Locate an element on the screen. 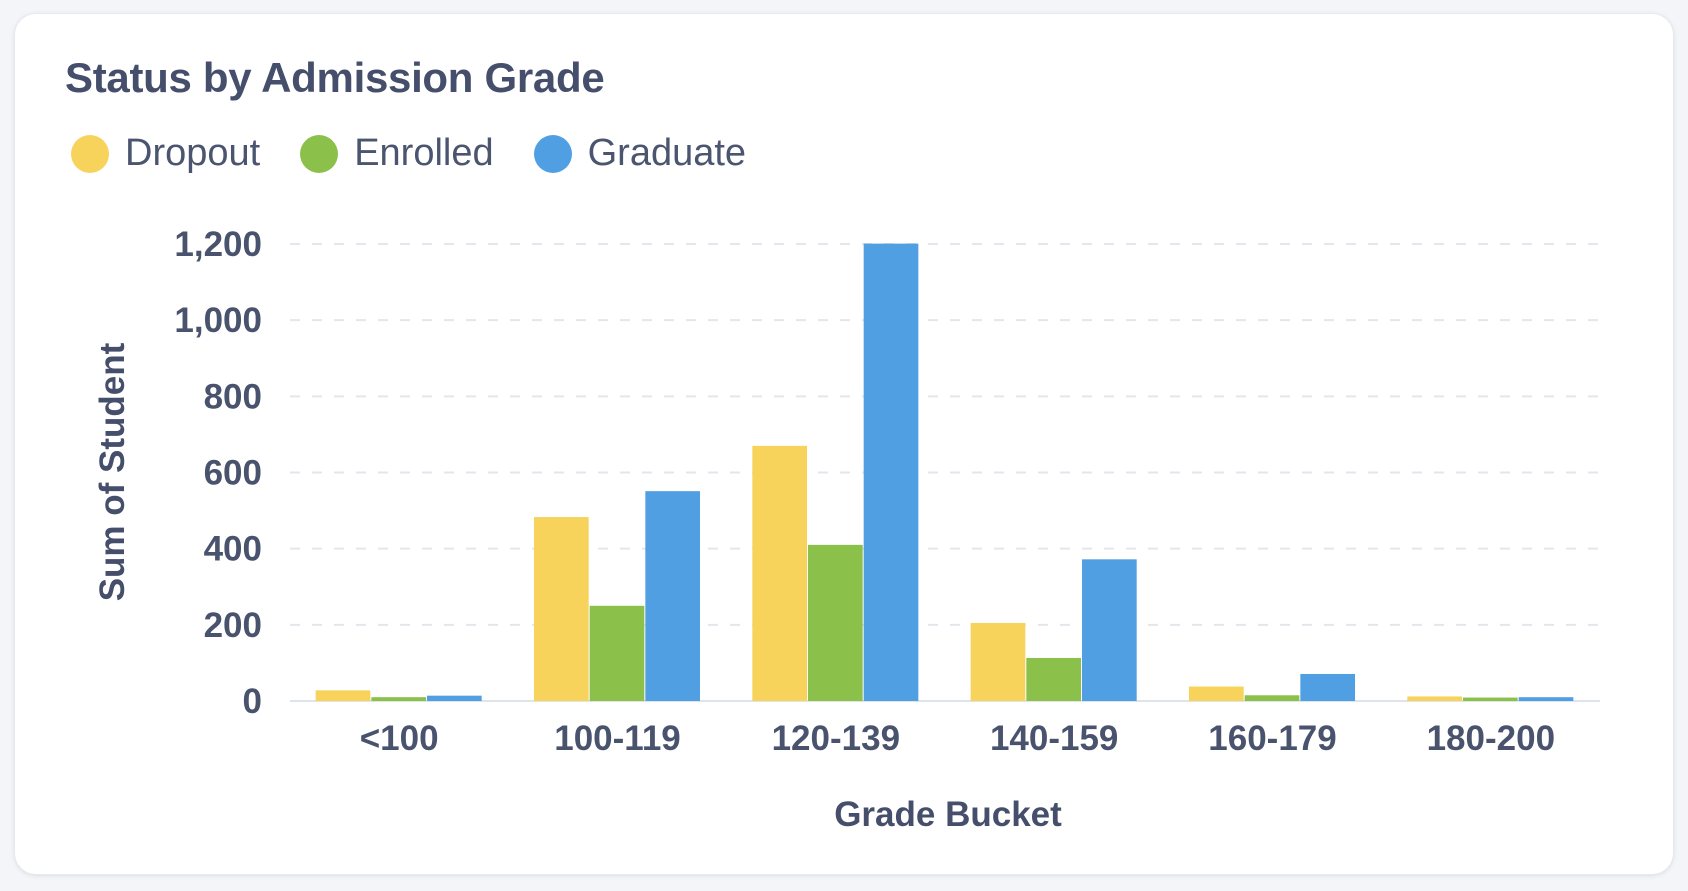  y-axis-title: Sum of Student is located at coordinates (112, 471).